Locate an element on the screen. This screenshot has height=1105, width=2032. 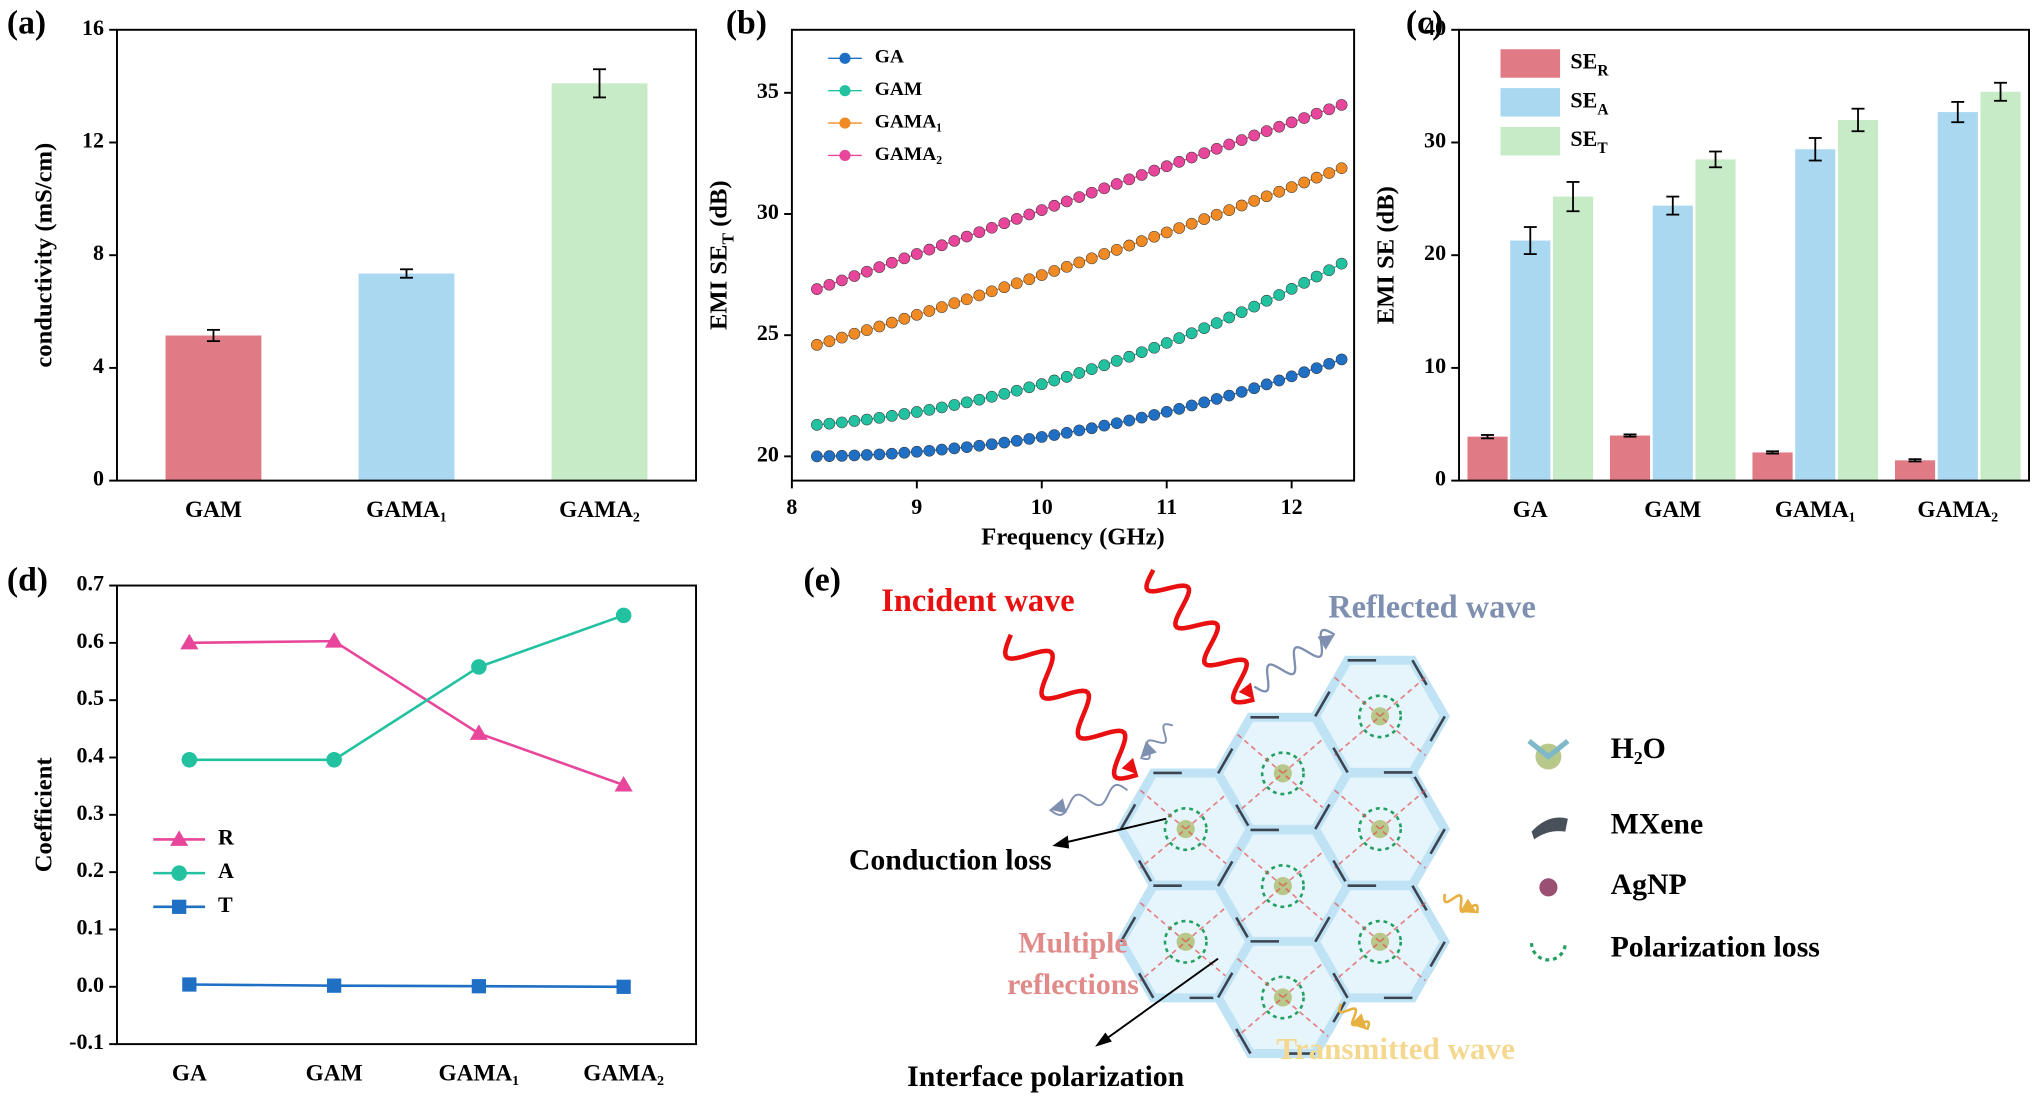
x-tick-label: 9 is located at coordinates (916, 506).